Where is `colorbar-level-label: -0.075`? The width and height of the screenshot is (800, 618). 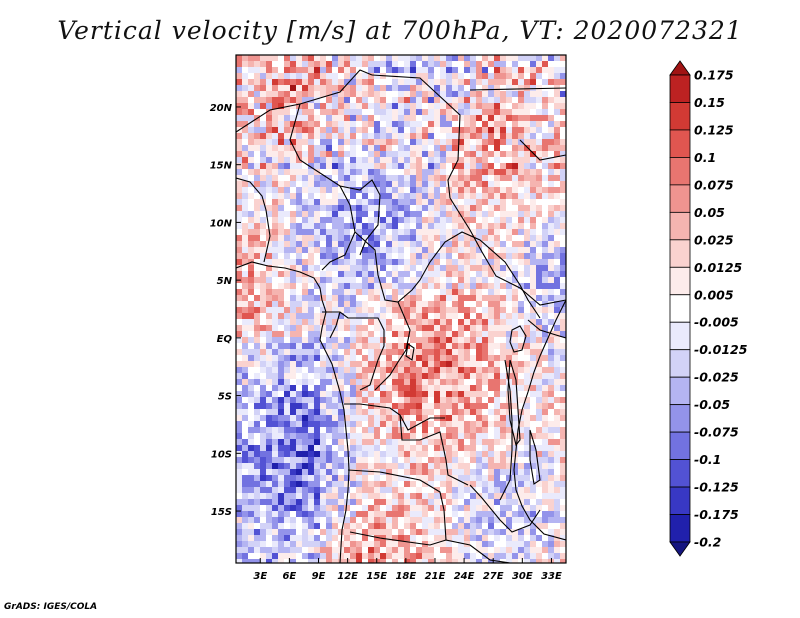
colorbar-level-label: -0.075 is located at coordinates (716, 432).